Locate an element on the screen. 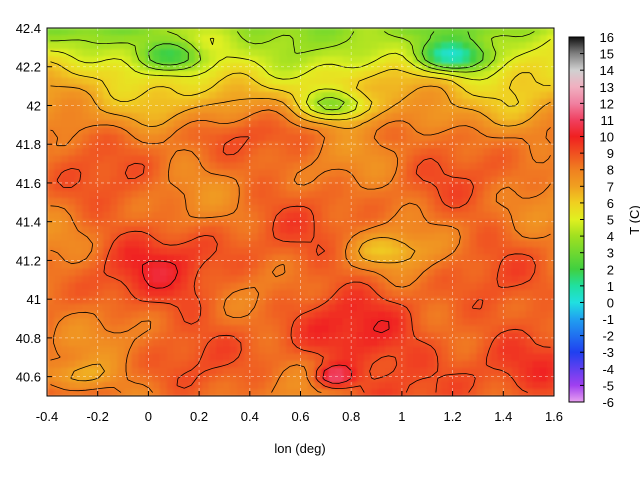  colorbar-tick-label: -2 is located at coordinates (608, 336).